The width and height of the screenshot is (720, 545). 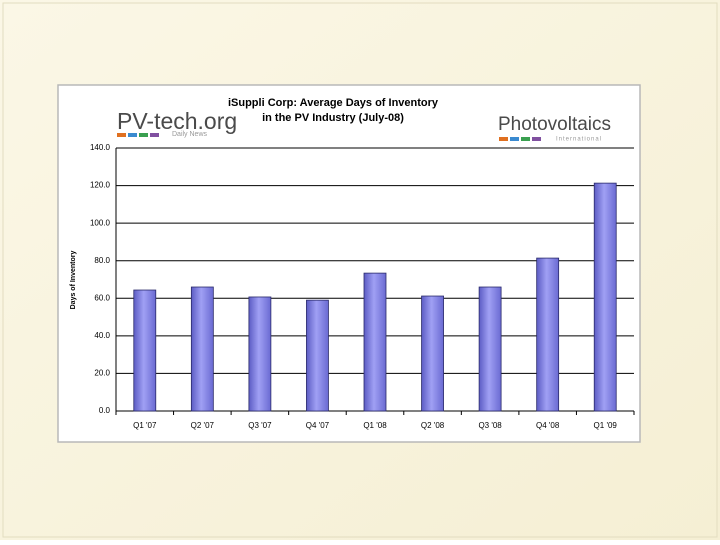 I want to click on y-tick-label: 140.0, so click(x=100, y=147).